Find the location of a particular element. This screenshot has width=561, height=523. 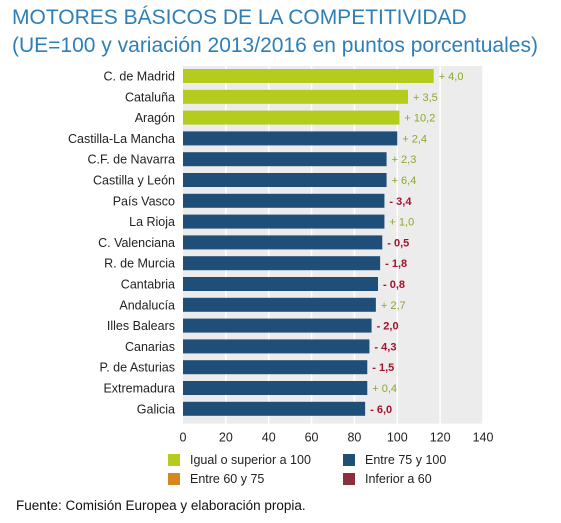

x-tick-label: 60 is located at coordinates (312, 438).